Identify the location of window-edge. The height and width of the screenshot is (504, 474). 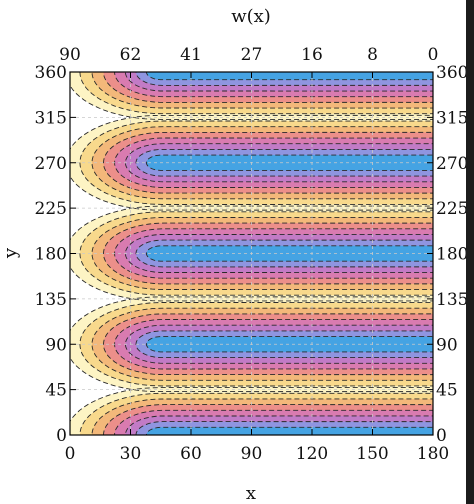
(470, 252).